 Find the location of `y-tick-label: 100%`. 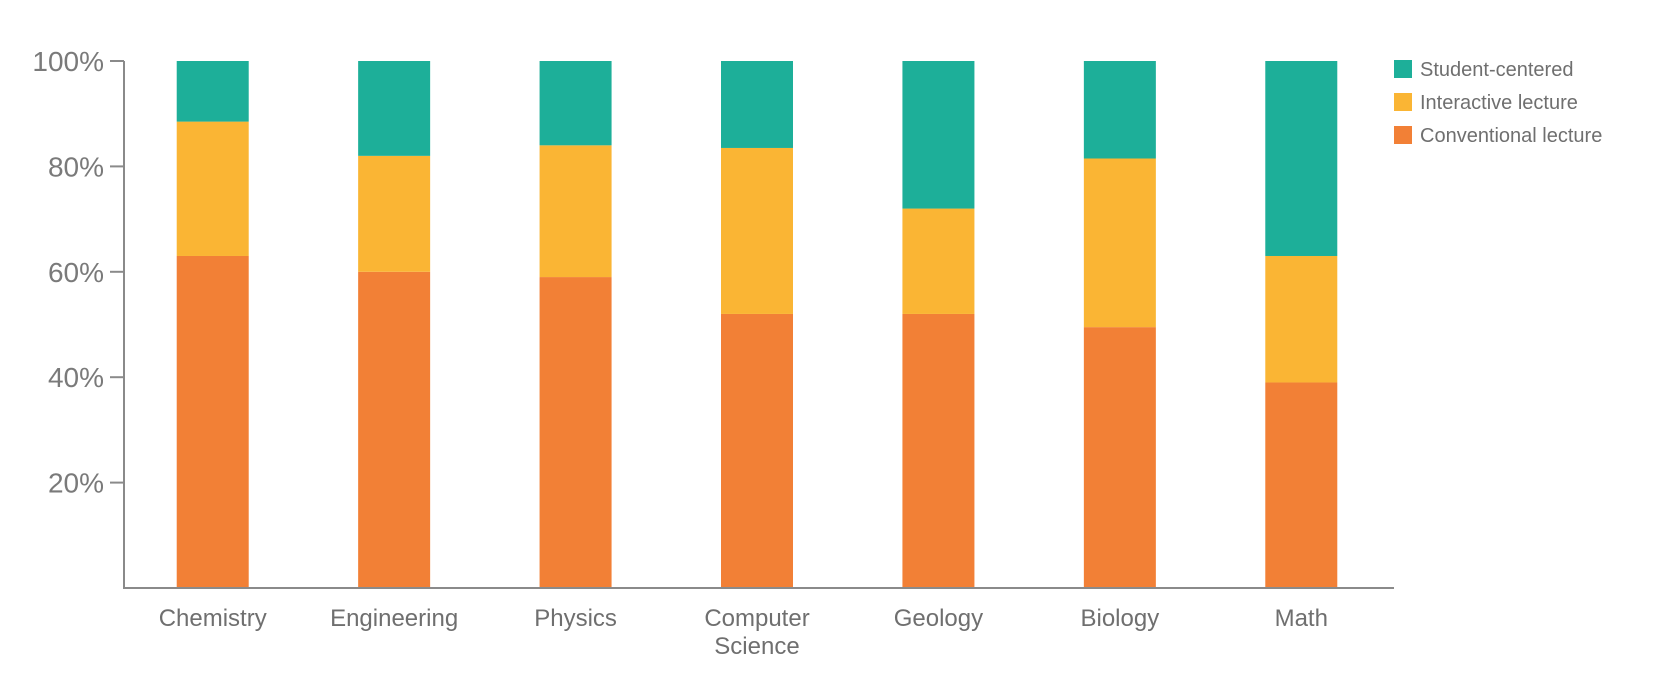

y-tick-label: 100% is located at coordinates (68, 61).